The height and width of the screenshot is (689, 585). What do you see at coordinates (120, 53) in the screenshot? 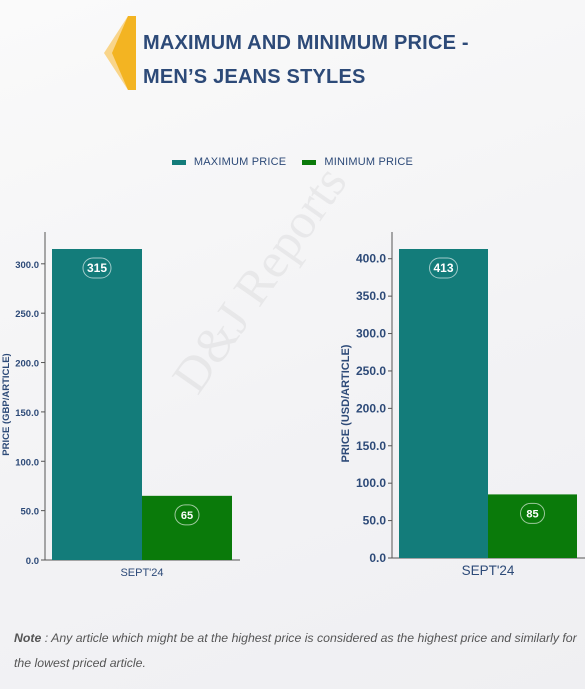
I see `title-accent-chevron-icon` at bounding box center [120, 53].